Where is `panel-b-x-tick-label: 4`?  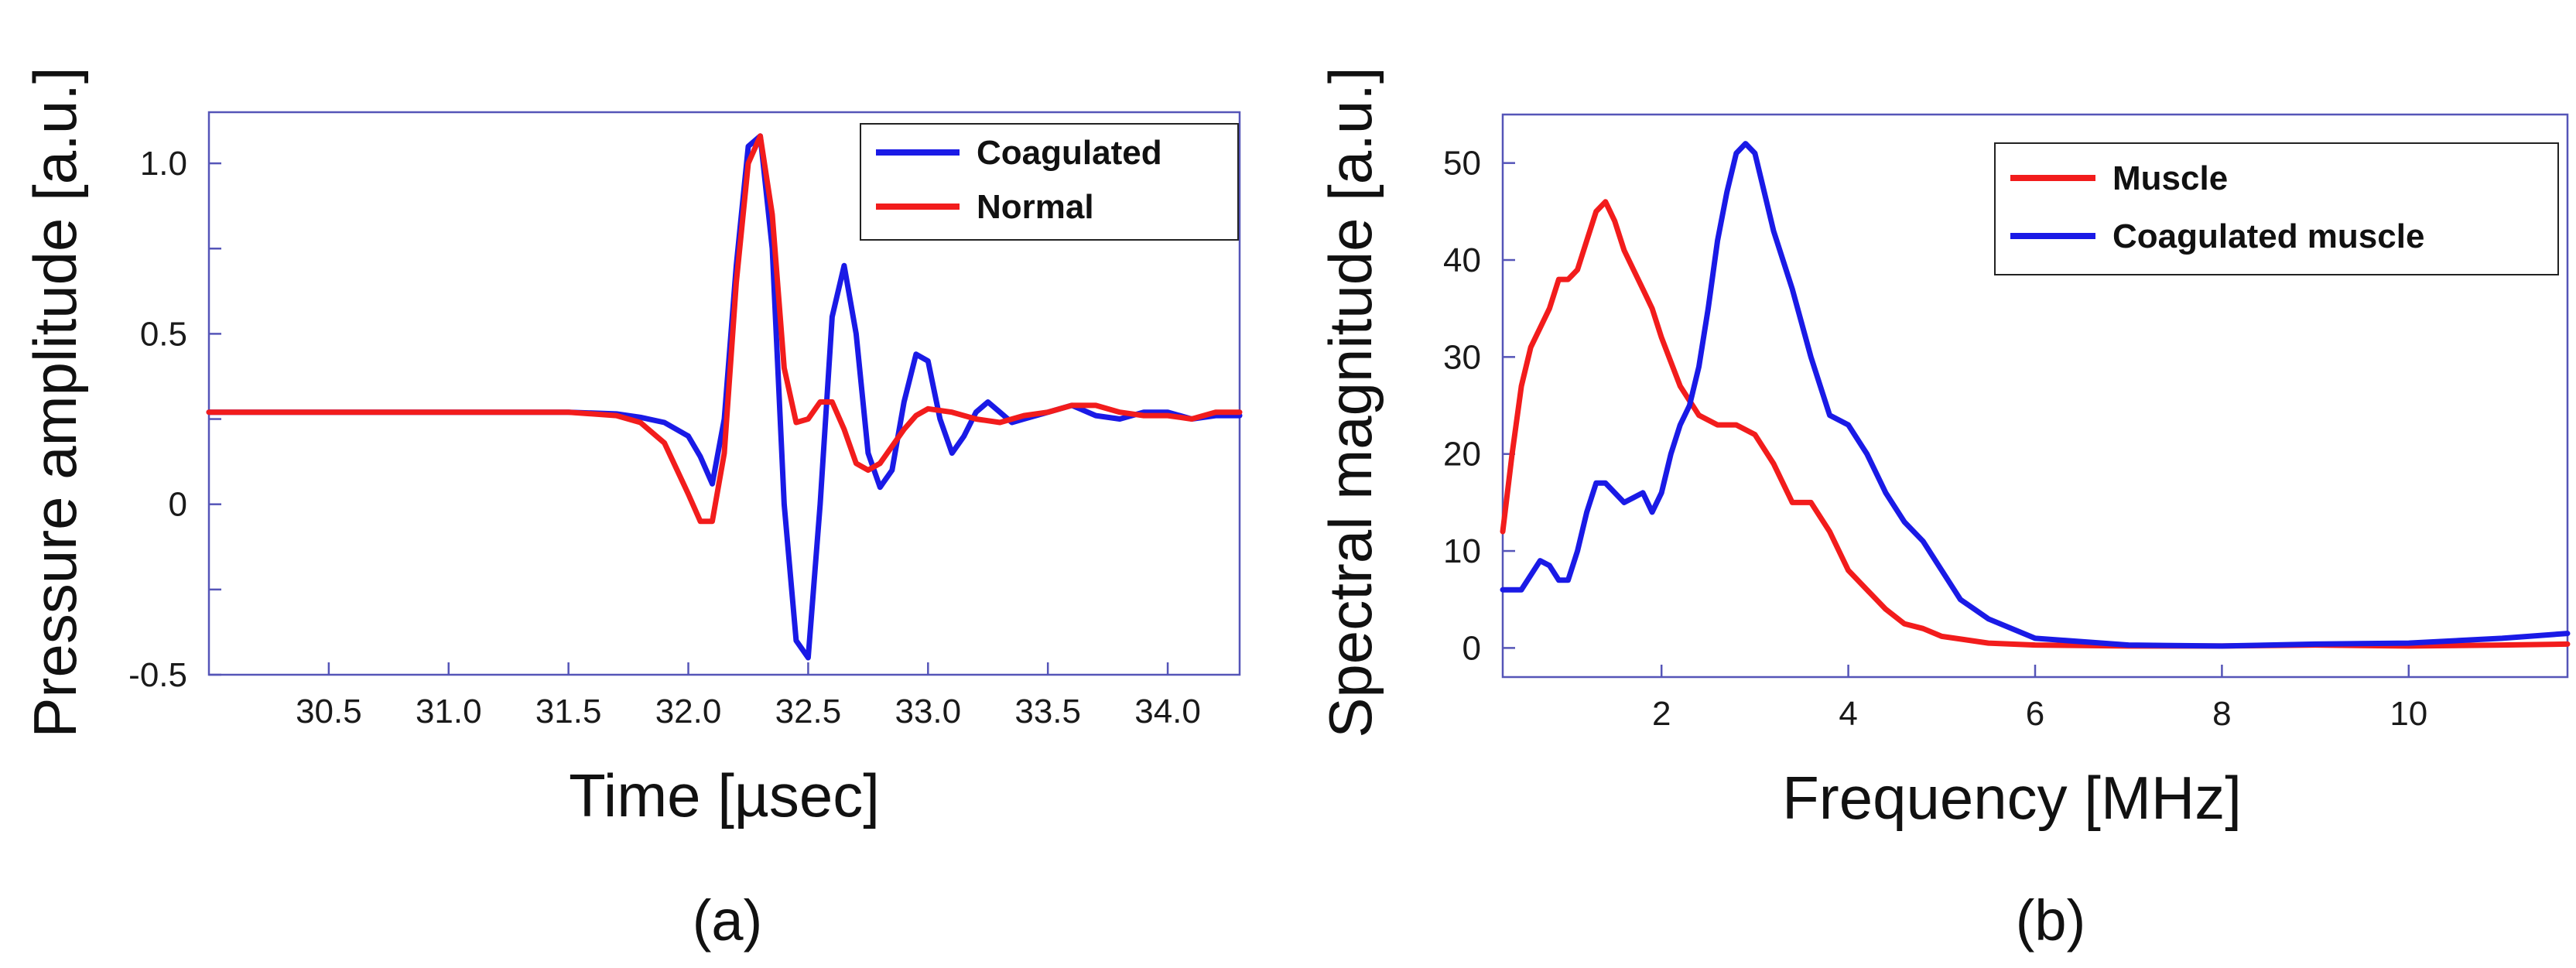
panel-b-x-tick-label: 4 is located at coordinates (1848, 714).